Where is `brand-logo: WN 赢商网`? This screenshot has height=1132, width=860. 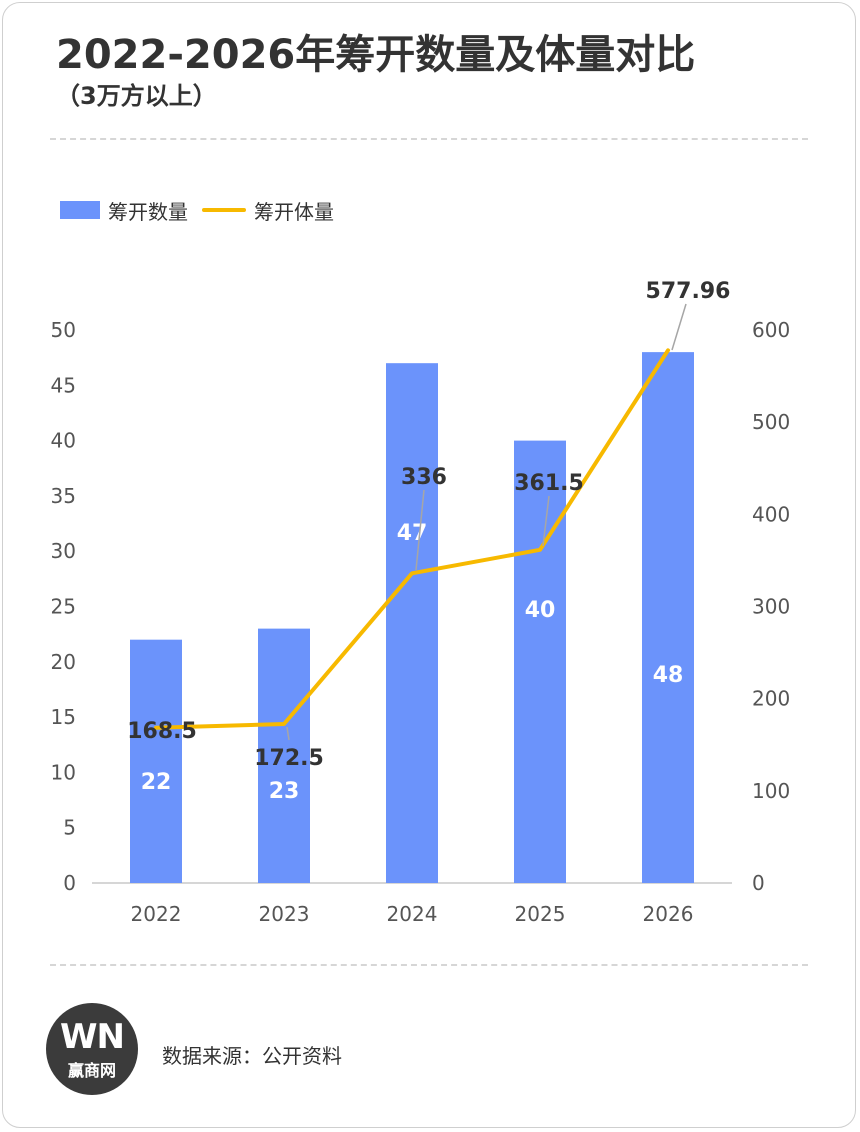 brand-logo: WN 赢商网 is located at coordinates (92, 1049).